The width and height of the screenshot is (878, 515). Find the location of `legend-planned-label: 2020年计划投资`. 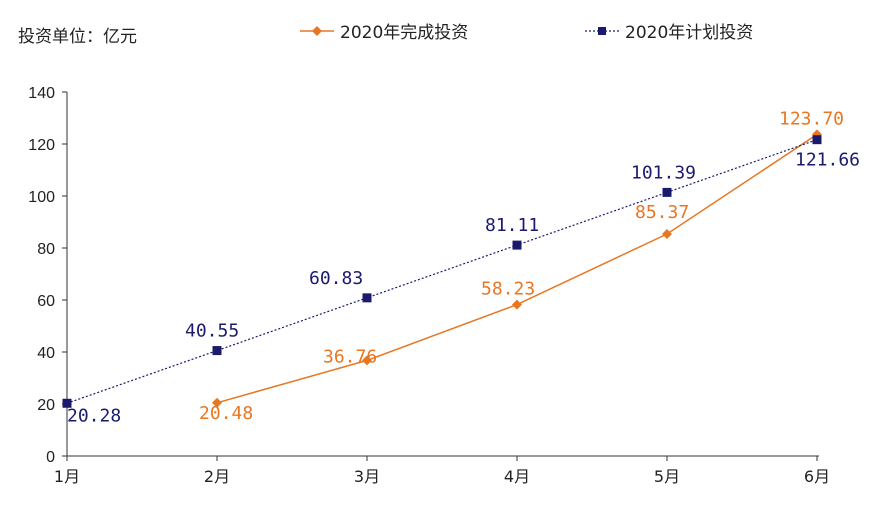

legend-planned-label: 2020年计划投资 is located at coordinates (689, 33).